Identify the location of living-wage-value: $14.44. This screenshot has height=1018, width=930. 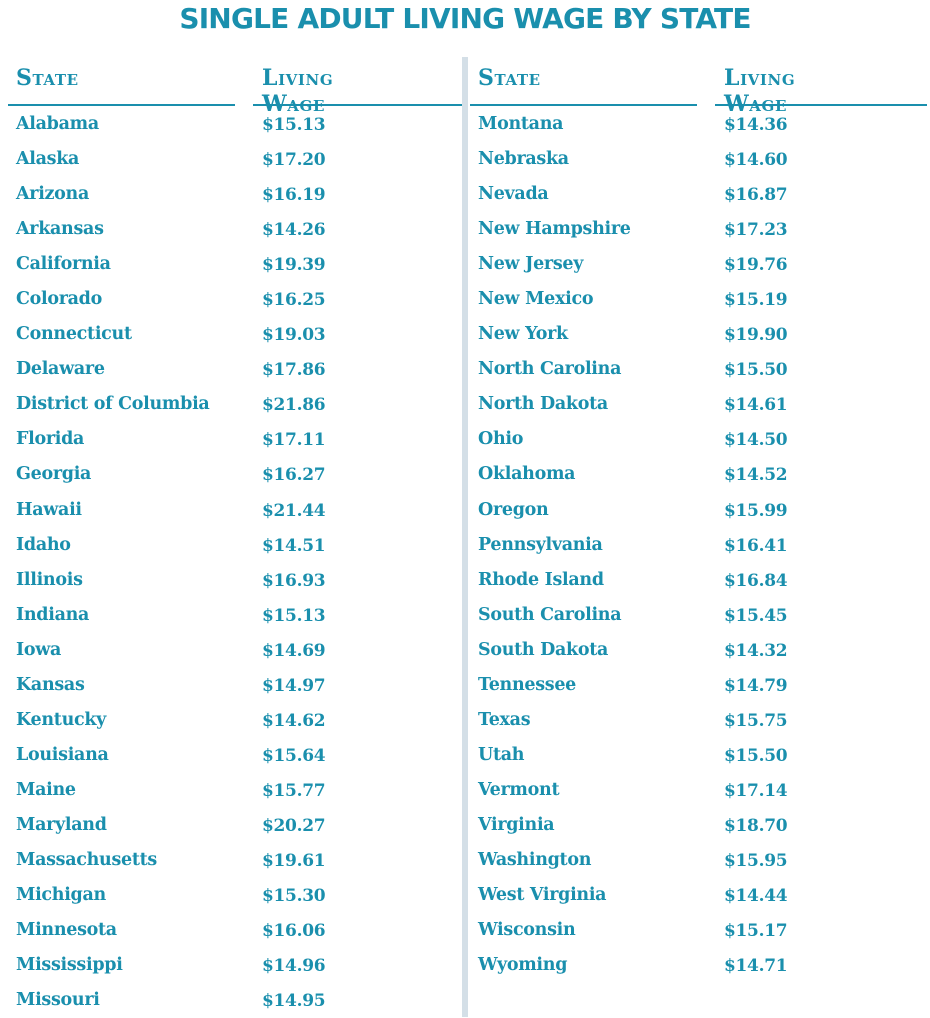
(756, 896).